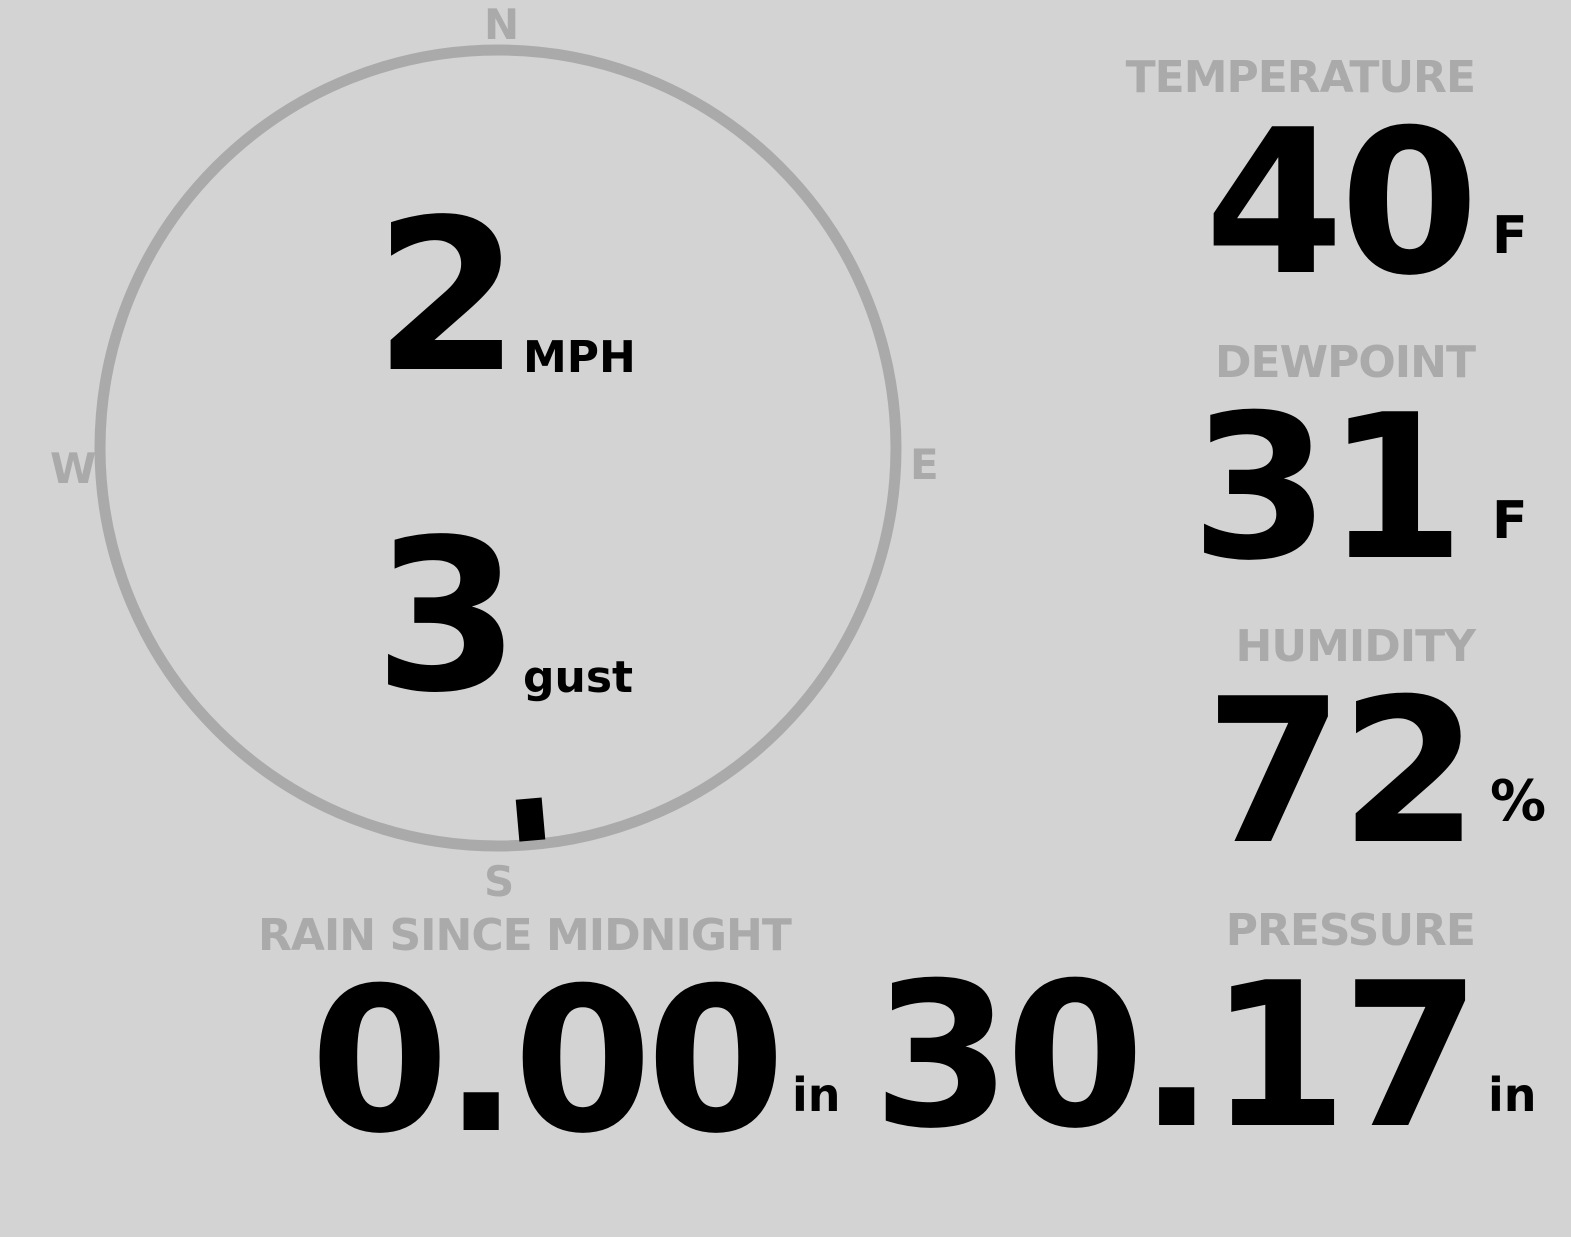  Describe the element at coordinates (447, 616) in the screenshot. I see `wind-gust-value: 3` at that location.